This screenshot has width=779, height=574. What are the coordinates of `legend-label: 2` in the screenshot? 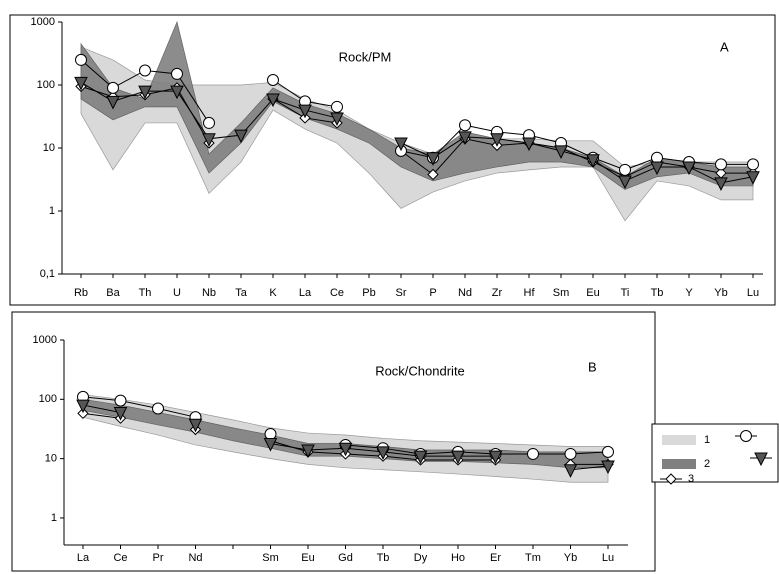 It's located at (707, 464).